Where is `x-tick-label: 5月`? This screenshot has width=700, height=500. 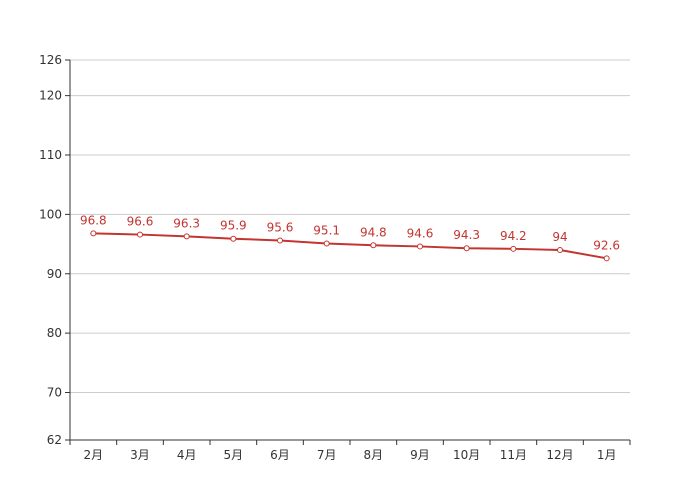
x-tick-label: 5月 is located at coordinates (234, 455).